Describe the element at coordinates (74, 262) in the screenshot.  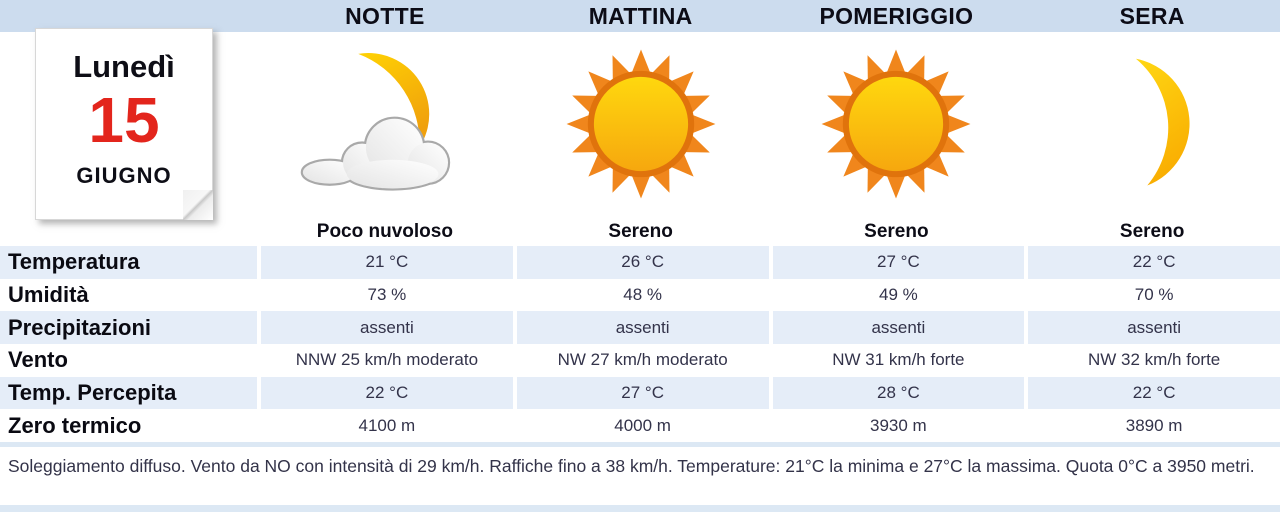
I see `row-label: Temperatura` at that location.